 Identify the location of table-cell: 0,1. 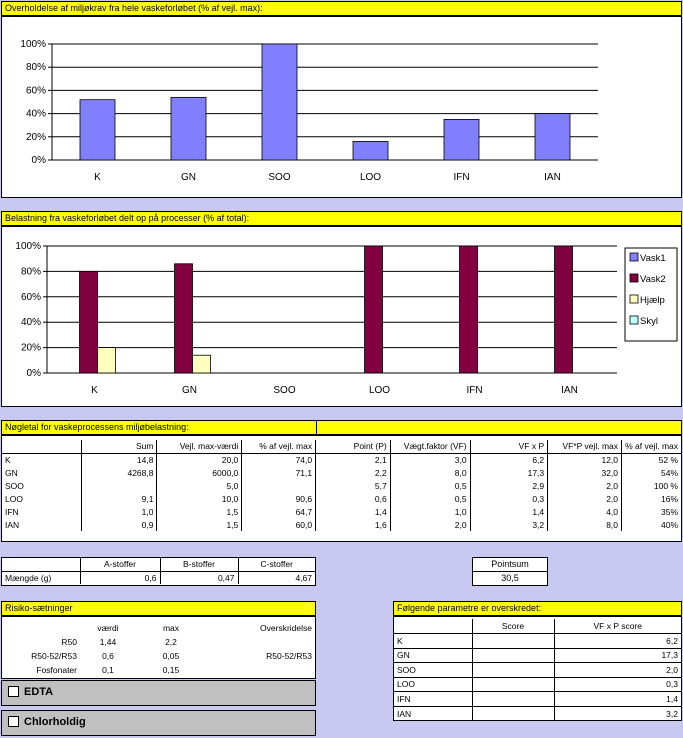
(108, 670).